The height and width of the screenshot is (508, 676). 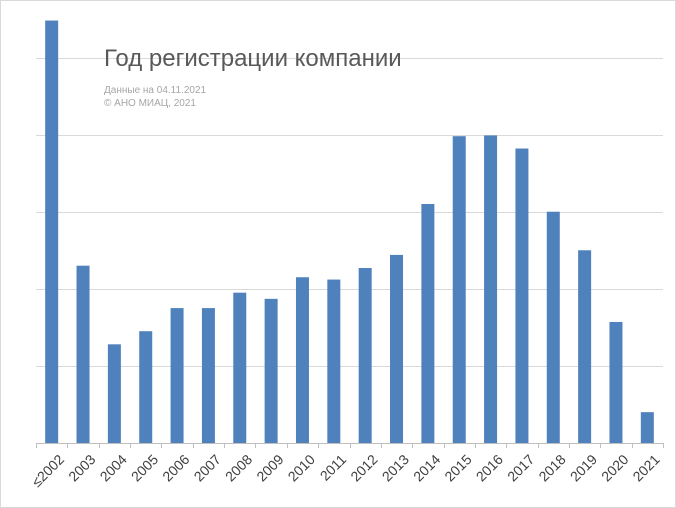 I want to click on x-tick-label: 2007, so click(x=207, y=467).